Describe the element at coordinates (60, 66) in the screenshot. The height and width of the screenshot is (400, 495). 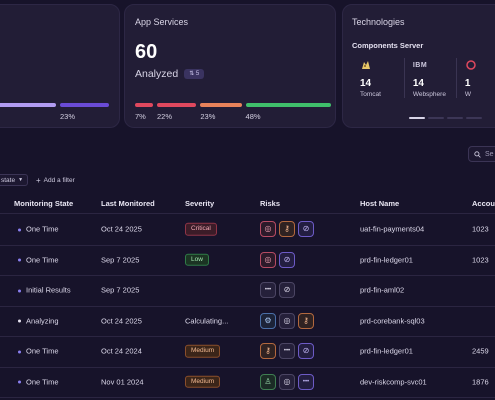
I see `summary-card-left: 23%` at that location.